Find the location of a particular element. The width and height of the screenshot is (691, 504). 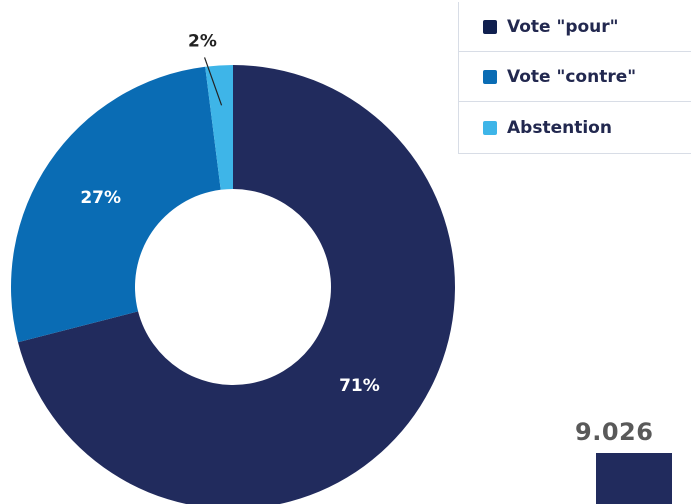

data-label-abstention: 2% is located at coordinates (202, 41).